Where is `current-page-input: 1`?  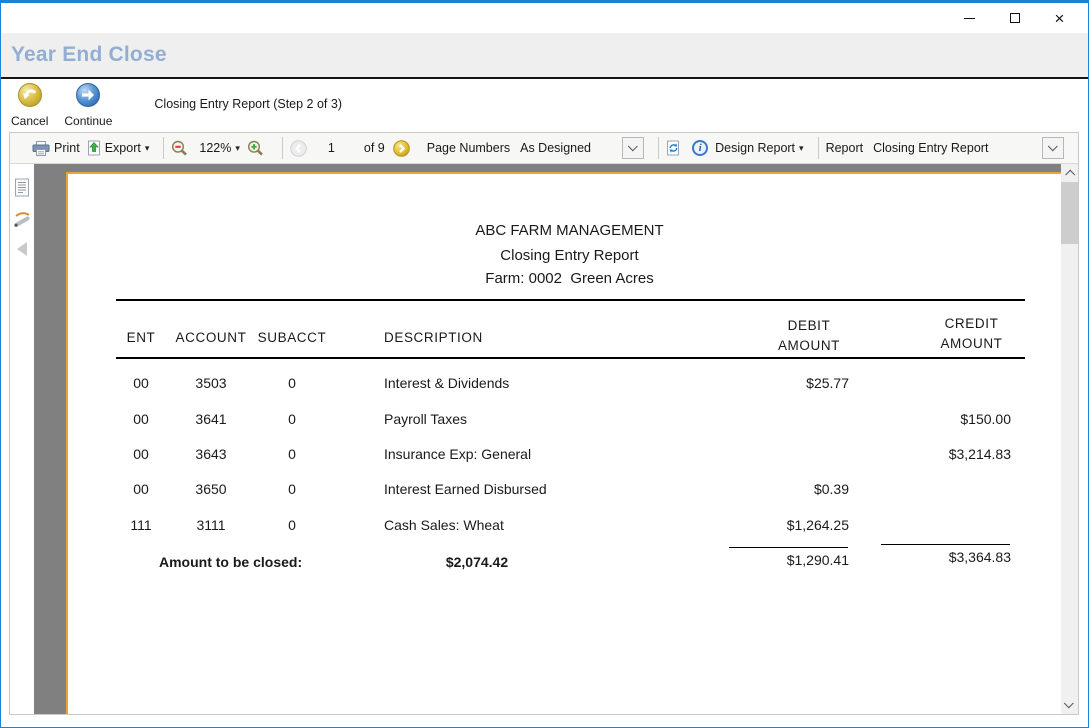
current-page-input: 1 is located at coordinates (331, 148).